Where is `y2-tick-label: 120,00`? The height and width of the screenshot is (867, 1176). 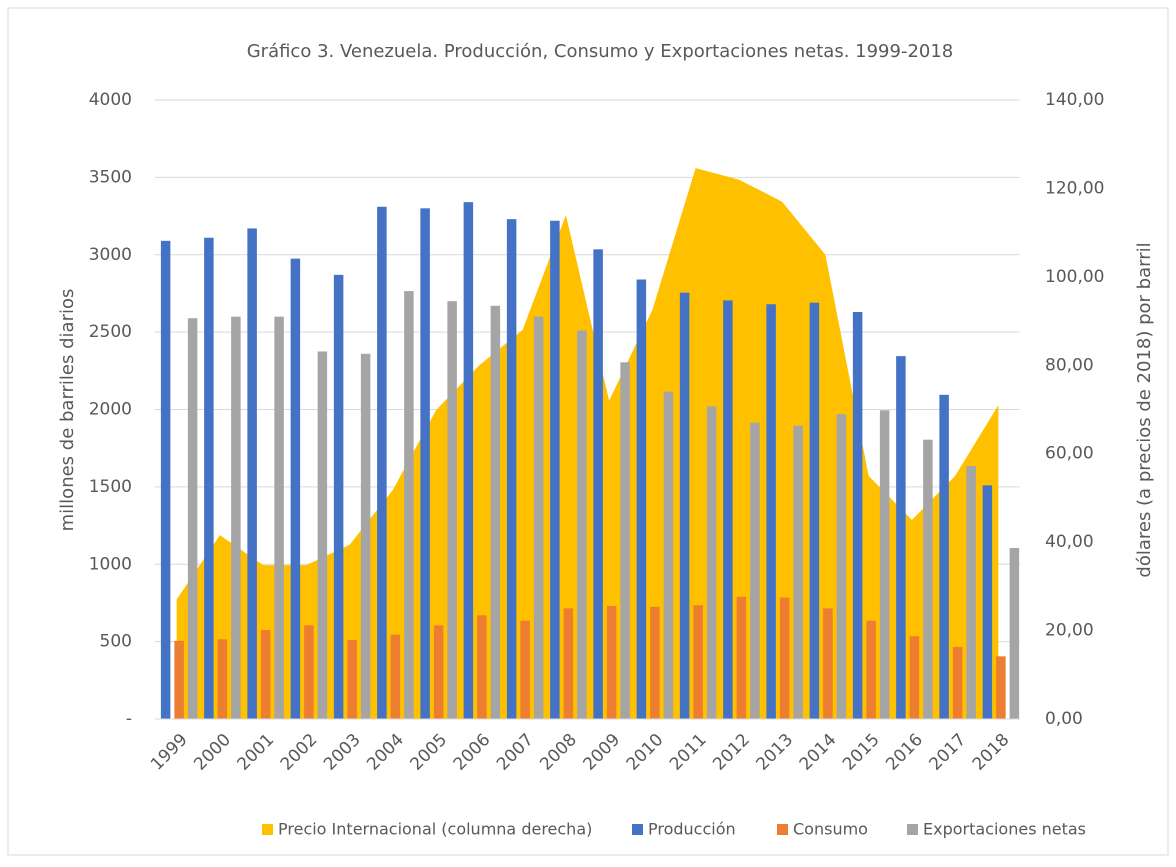
y2-tick-label: 120,00 is located at coordinates (1074, 188).